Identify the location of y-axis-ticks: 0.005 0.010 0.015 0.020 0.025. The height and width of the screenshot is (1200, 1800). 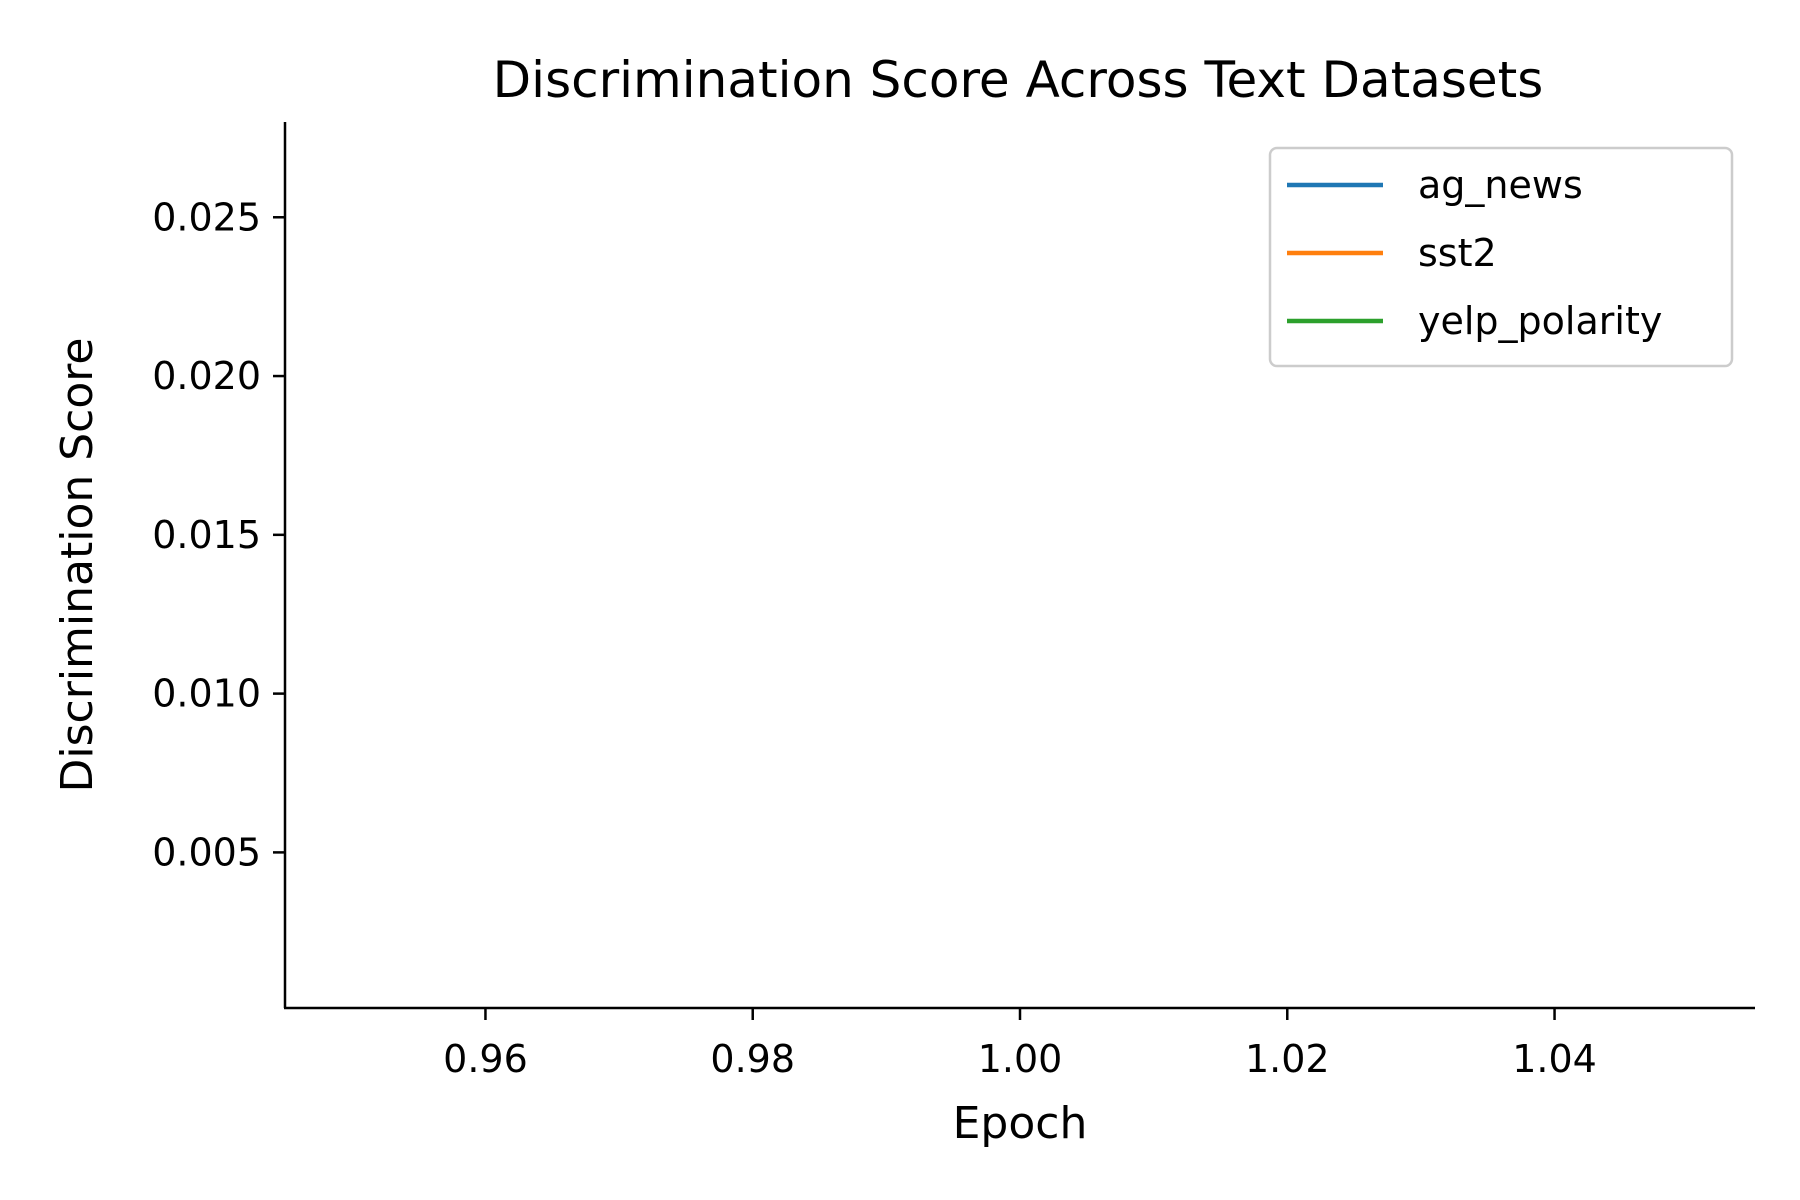
(218, 534).